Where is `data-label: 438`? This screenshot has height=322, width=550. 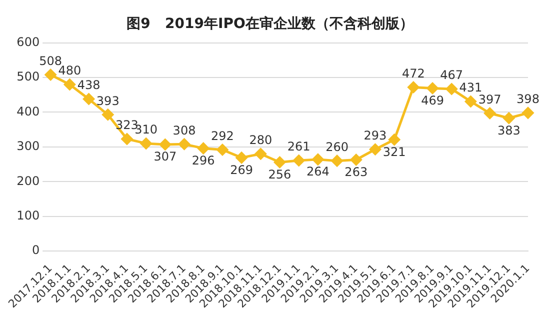 data-label: 438 is located at coordinates (88, 85).